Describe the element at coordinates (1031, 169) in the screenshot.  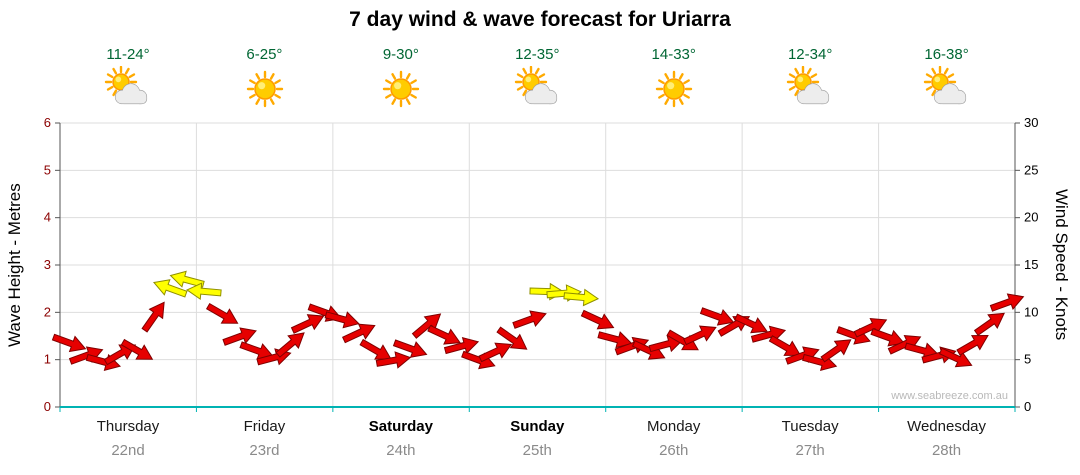
I see `right-tick-label: 25` at that location.